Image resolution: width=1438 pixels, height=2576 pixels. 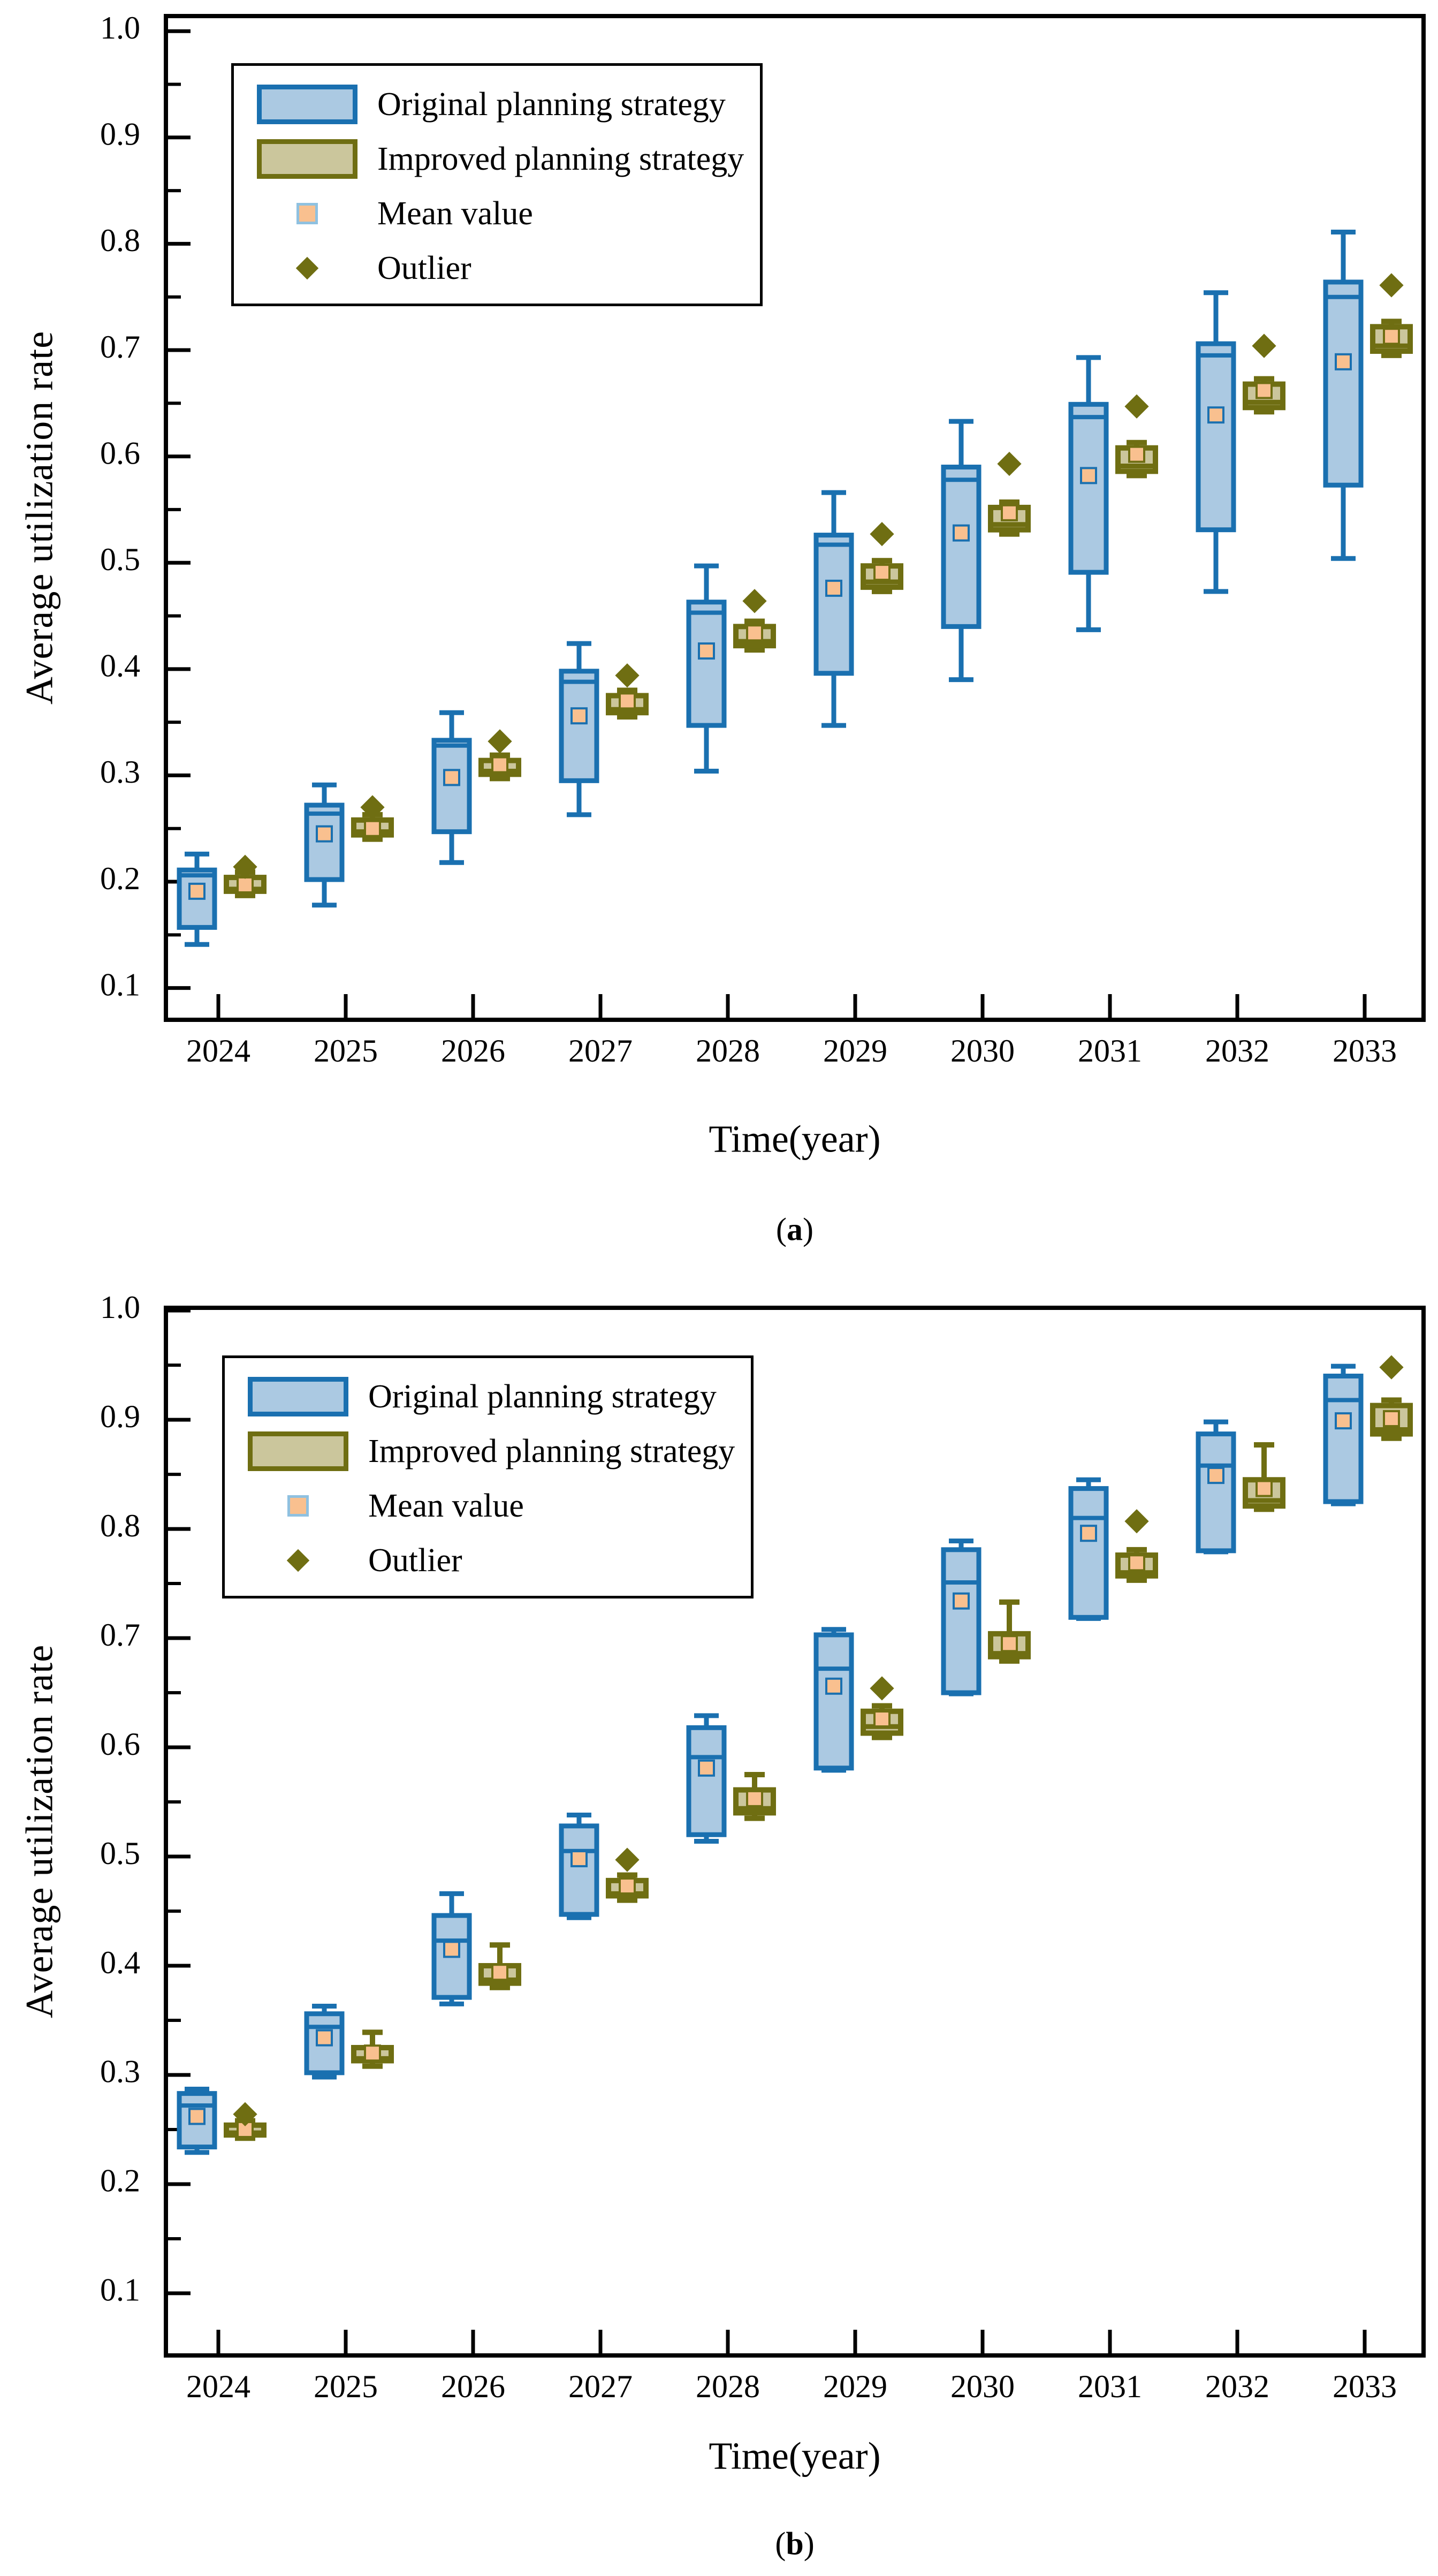 I want to click on outlier-diamond-icon, so click(x=298, y=1560).